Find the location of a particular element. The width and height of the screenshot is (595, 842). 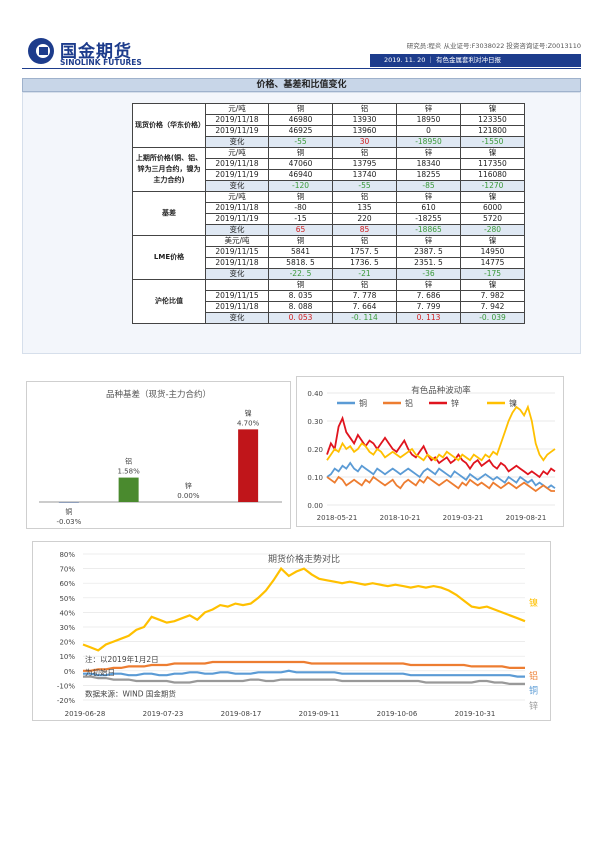

chart-annotation: 注：以2019年1月2日 is located at coordinates (122, 659).